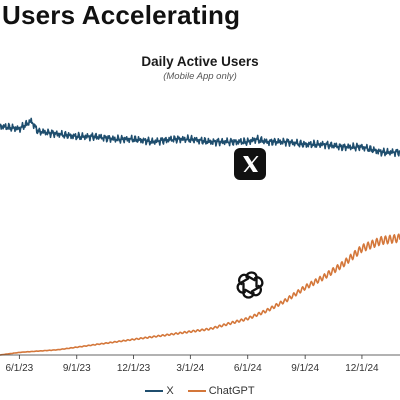  I want to click on legend-label-chatgpt: ChatGPT, so click(231, 391).